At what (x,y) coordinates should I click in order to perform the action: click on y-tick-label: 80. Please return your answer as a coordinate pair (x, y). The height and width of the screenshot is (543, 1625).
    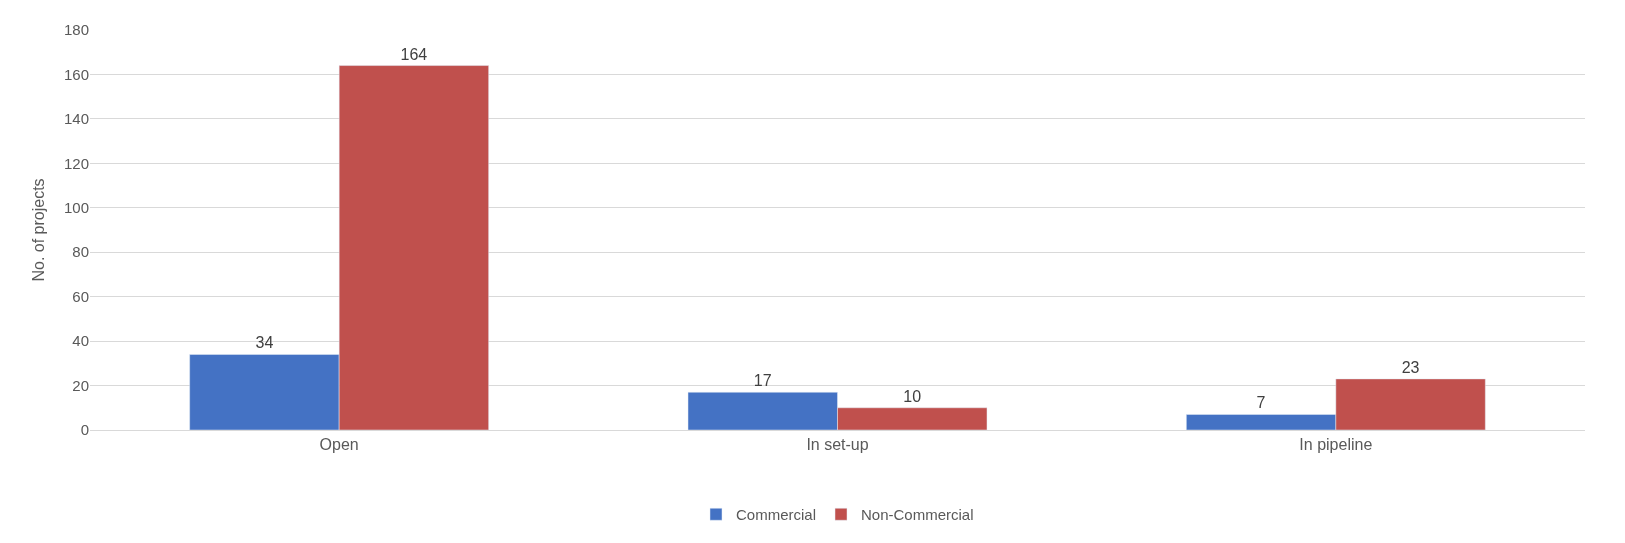
    Looking at the image, I should click on (80, 252).